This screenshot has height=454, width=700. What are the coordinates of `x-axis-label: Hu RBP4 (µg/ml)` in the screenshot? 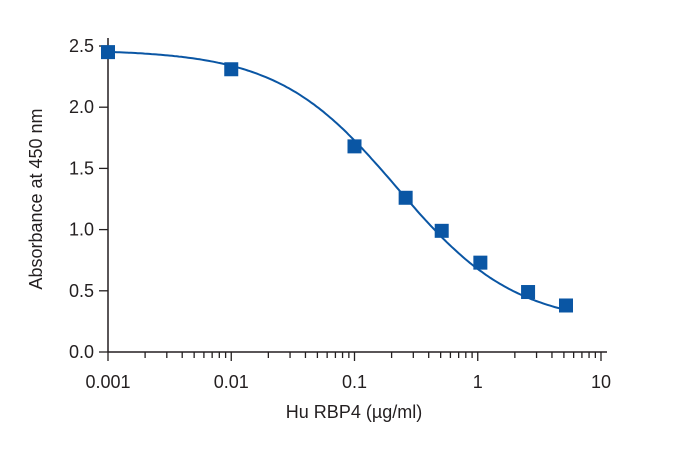 It's located at (354, 412).